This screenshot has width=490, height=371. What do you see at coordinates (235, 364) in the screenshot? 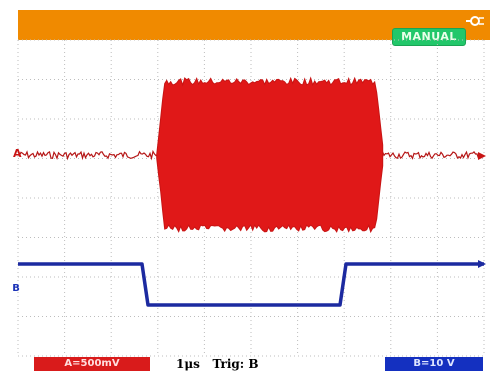
I see `trigger-readout: Trig: B` at bounding box center [235, 364].